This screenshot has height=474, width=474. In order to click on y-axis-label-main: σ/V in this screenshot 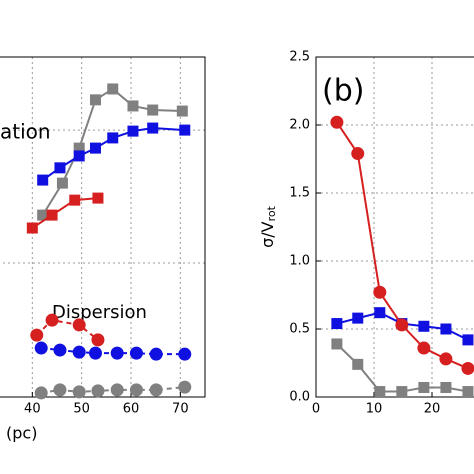, I will do `click(267, 234)`.